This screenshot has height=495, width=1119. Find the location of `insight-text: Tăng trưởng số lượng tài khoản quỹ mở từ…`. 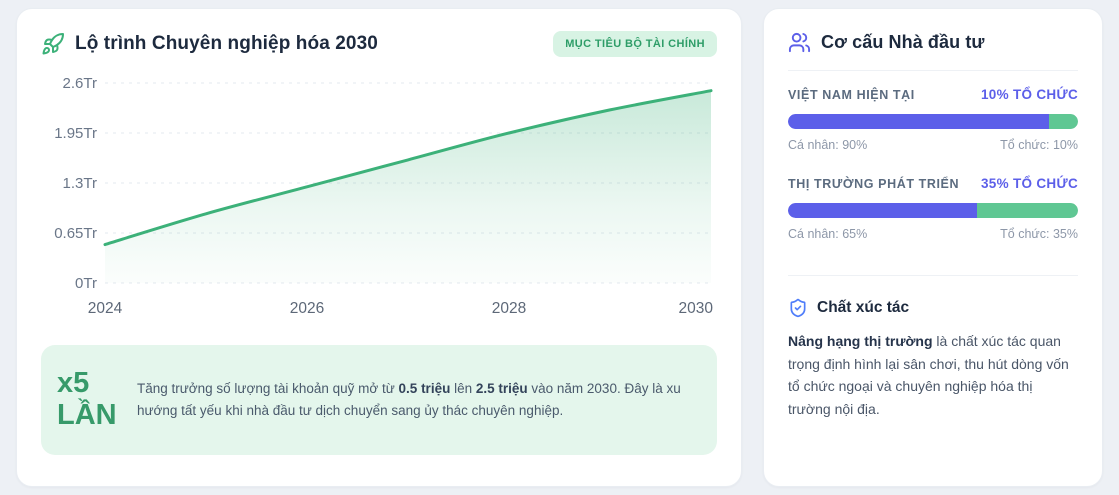

insight-text: Tăng trưởng số lượng tài khoản quỹ mở từ… is located at coordinates (409, 399).